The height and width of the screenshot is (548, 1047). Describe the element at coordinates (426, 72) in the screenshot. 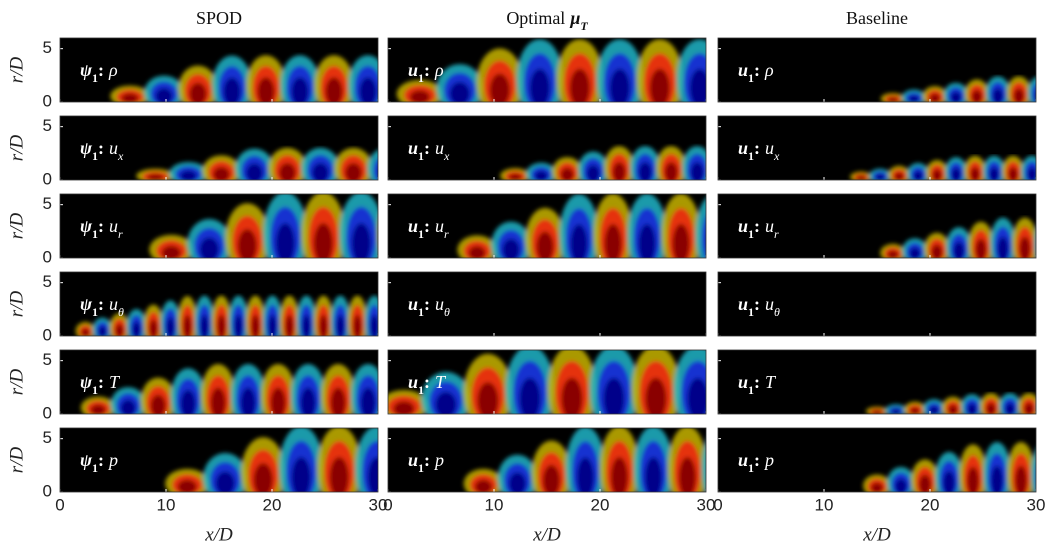

I see `panel-label: u1: ρ` at that location.